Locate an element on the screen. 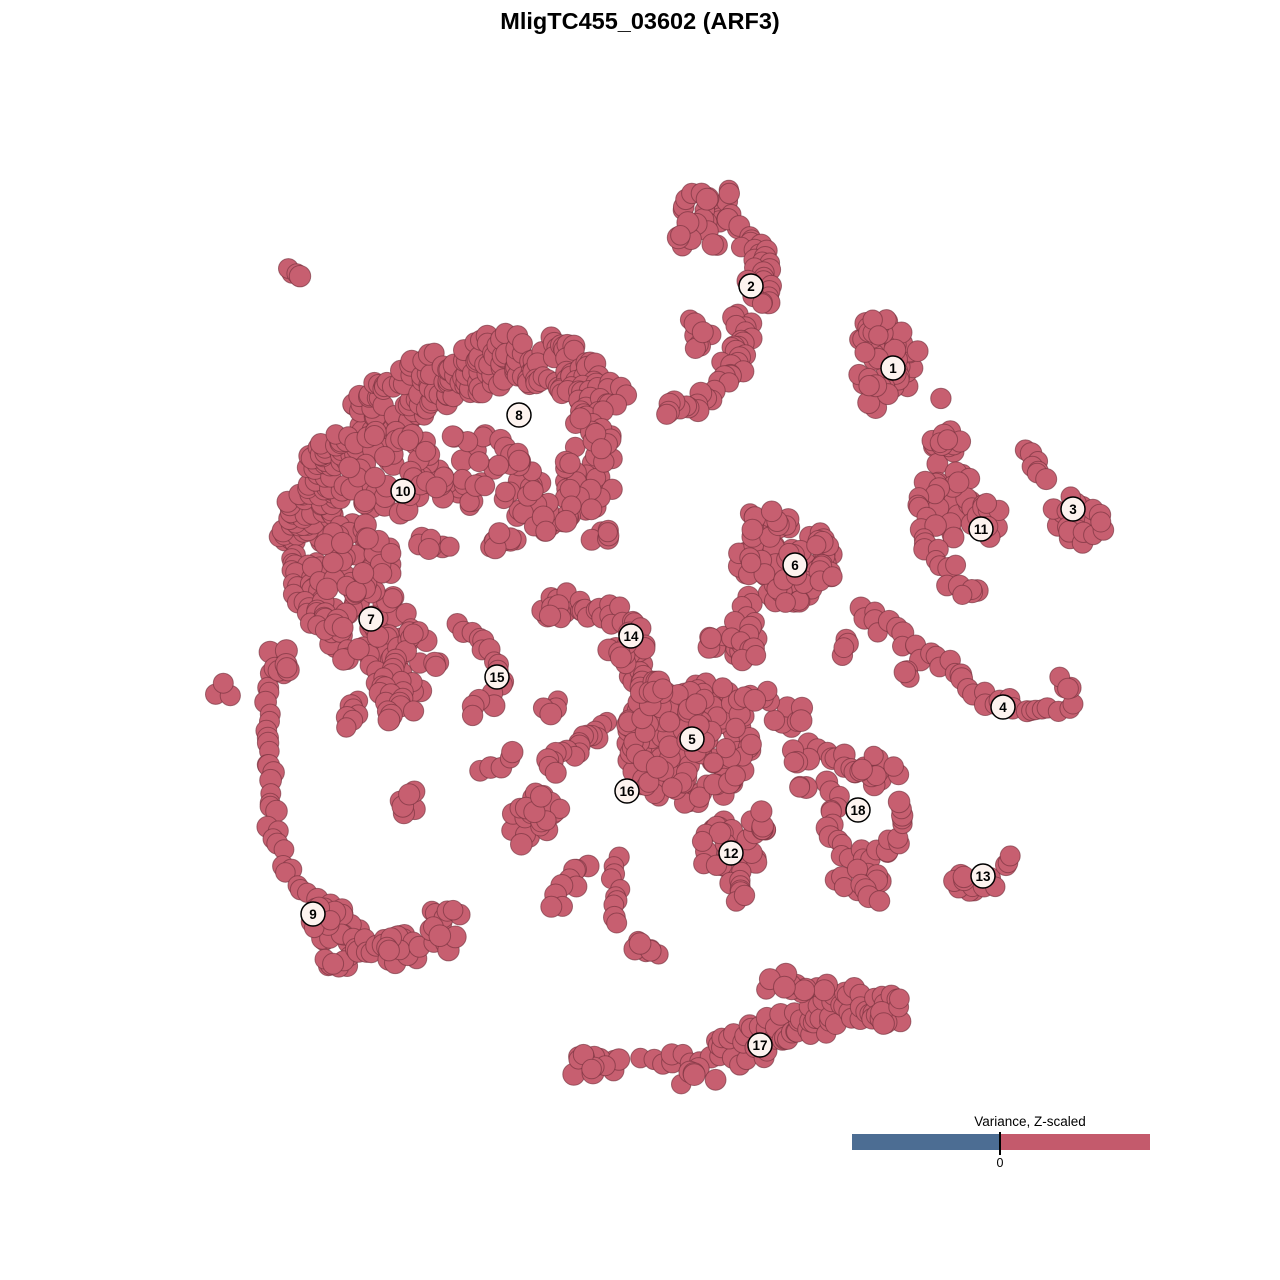 The height and width of the screenshot is (1280, 1280). cluster-label-14: 14 is located at coordinates (631, 636).